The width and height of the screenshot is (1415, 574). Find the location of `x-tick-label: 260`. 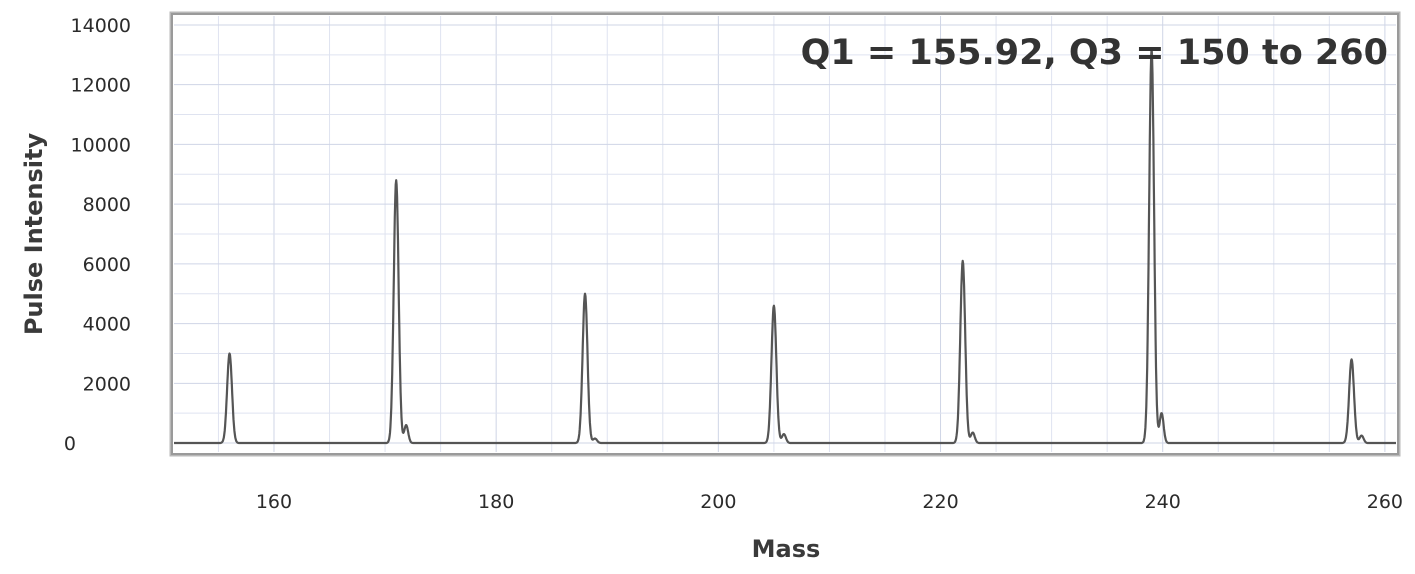

x-tick-label: 260 is located at coordinates (1385, 502).